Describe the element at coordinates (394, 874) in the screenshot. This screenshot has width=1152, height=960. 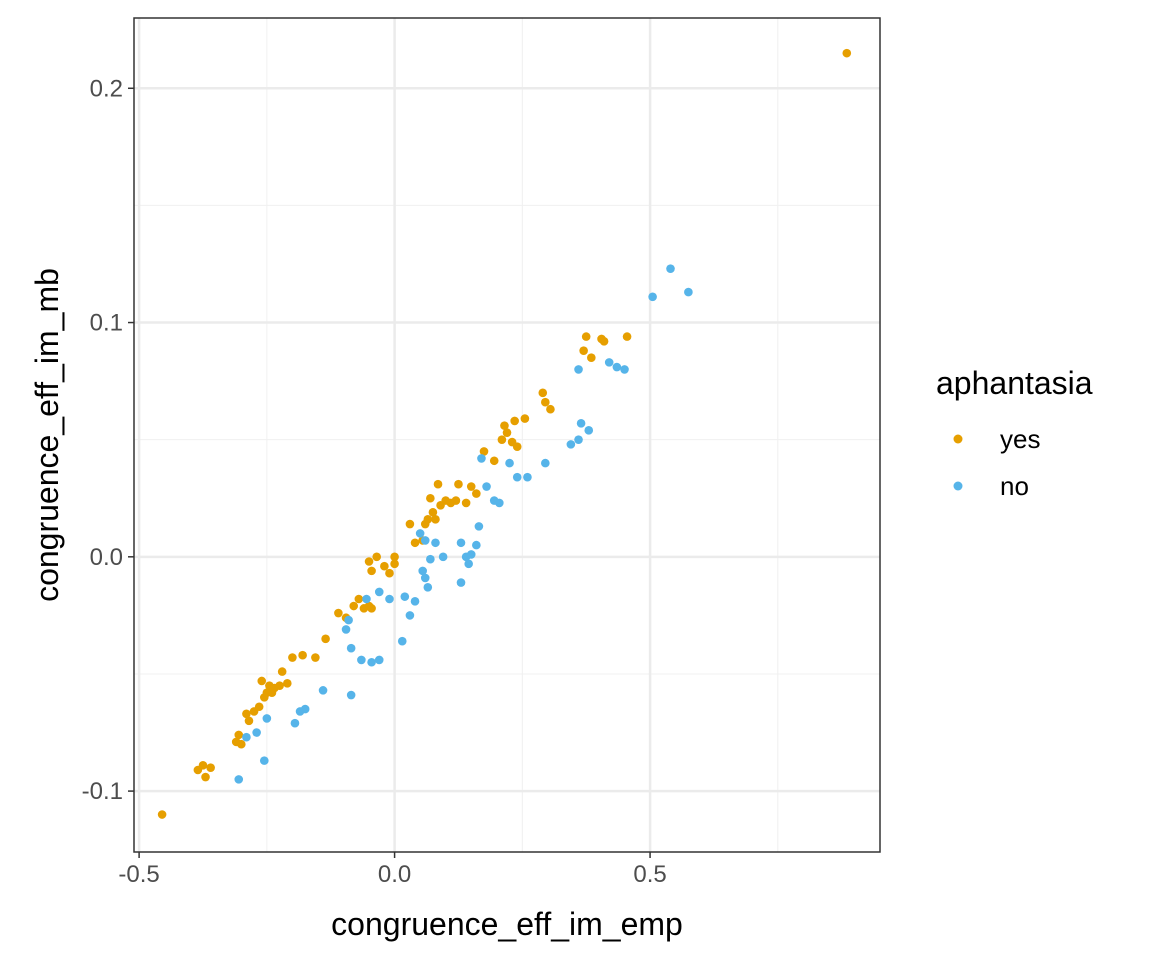
I see `x-tick-label: 0.0` at that location.